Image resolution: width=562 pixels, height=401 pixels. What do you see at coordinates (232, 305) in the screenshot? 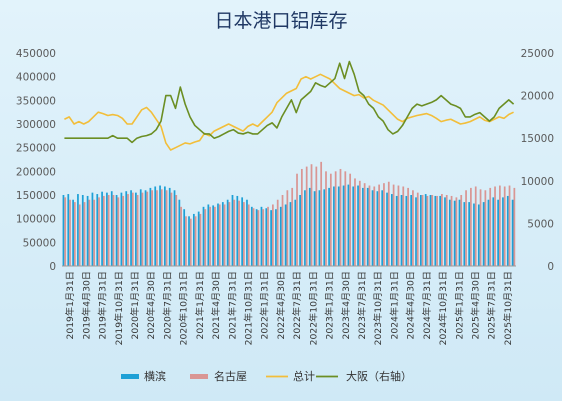
I see `x-tick-label: 2021年7月31日` at bounding box center [232, 305].